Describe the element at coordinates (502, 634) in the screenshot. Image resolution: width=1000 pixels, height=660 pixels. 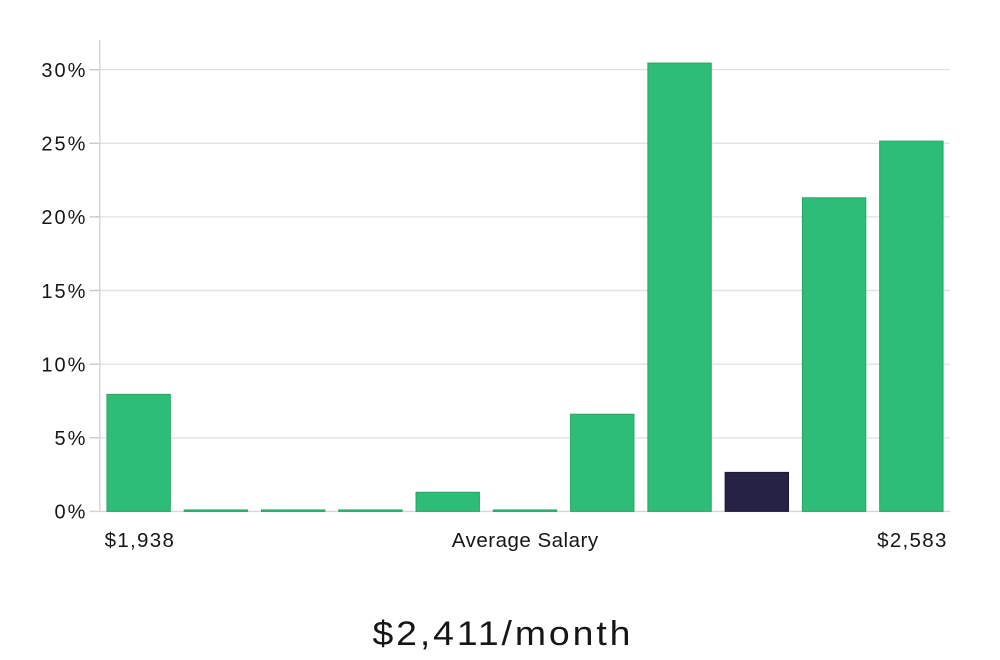
I see `svg-text: $2,411/month` at that location.